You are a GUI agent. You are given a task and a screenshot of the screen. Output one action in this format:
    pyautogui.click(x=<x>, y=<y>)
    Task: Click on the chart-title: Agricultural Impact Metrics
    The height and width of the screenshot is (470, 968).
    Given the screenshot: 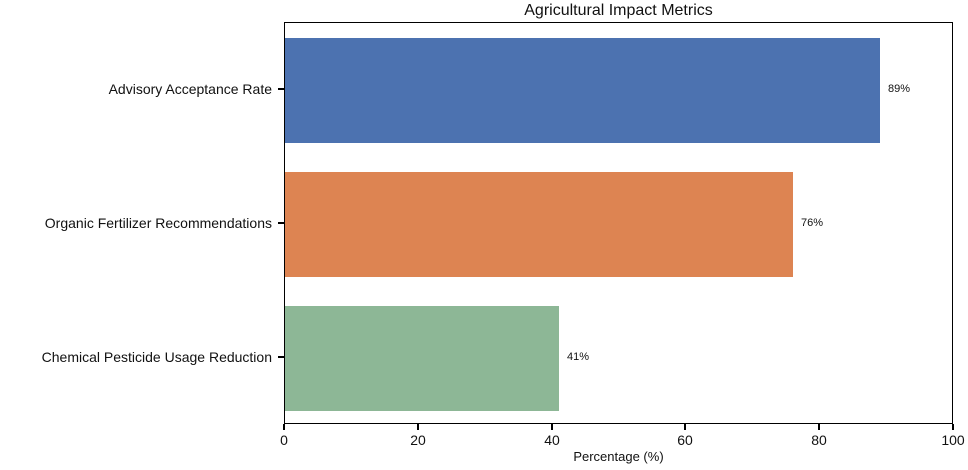 What is the action you would take?
    pyautogui.click(x=618, y=10)
    